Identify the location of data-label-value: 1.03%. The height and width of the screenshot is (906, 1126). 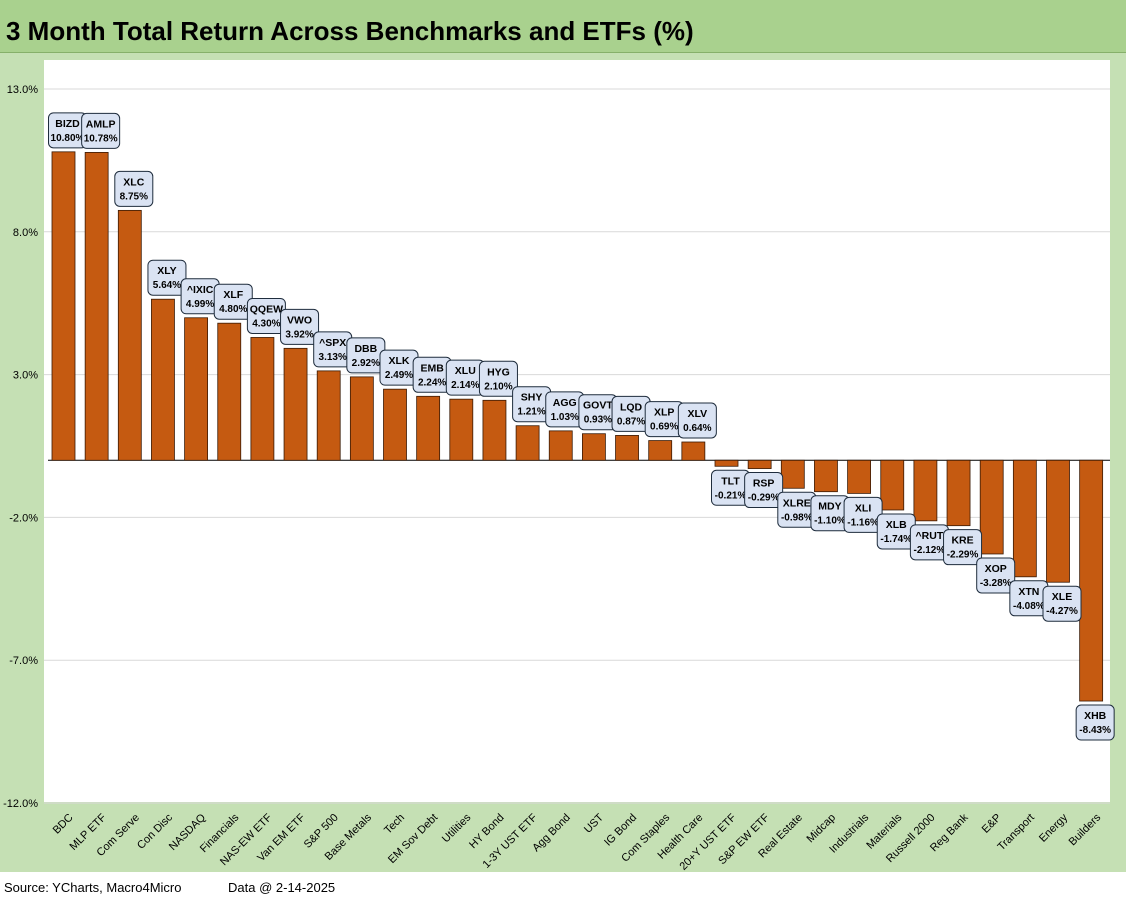
(565, 417).